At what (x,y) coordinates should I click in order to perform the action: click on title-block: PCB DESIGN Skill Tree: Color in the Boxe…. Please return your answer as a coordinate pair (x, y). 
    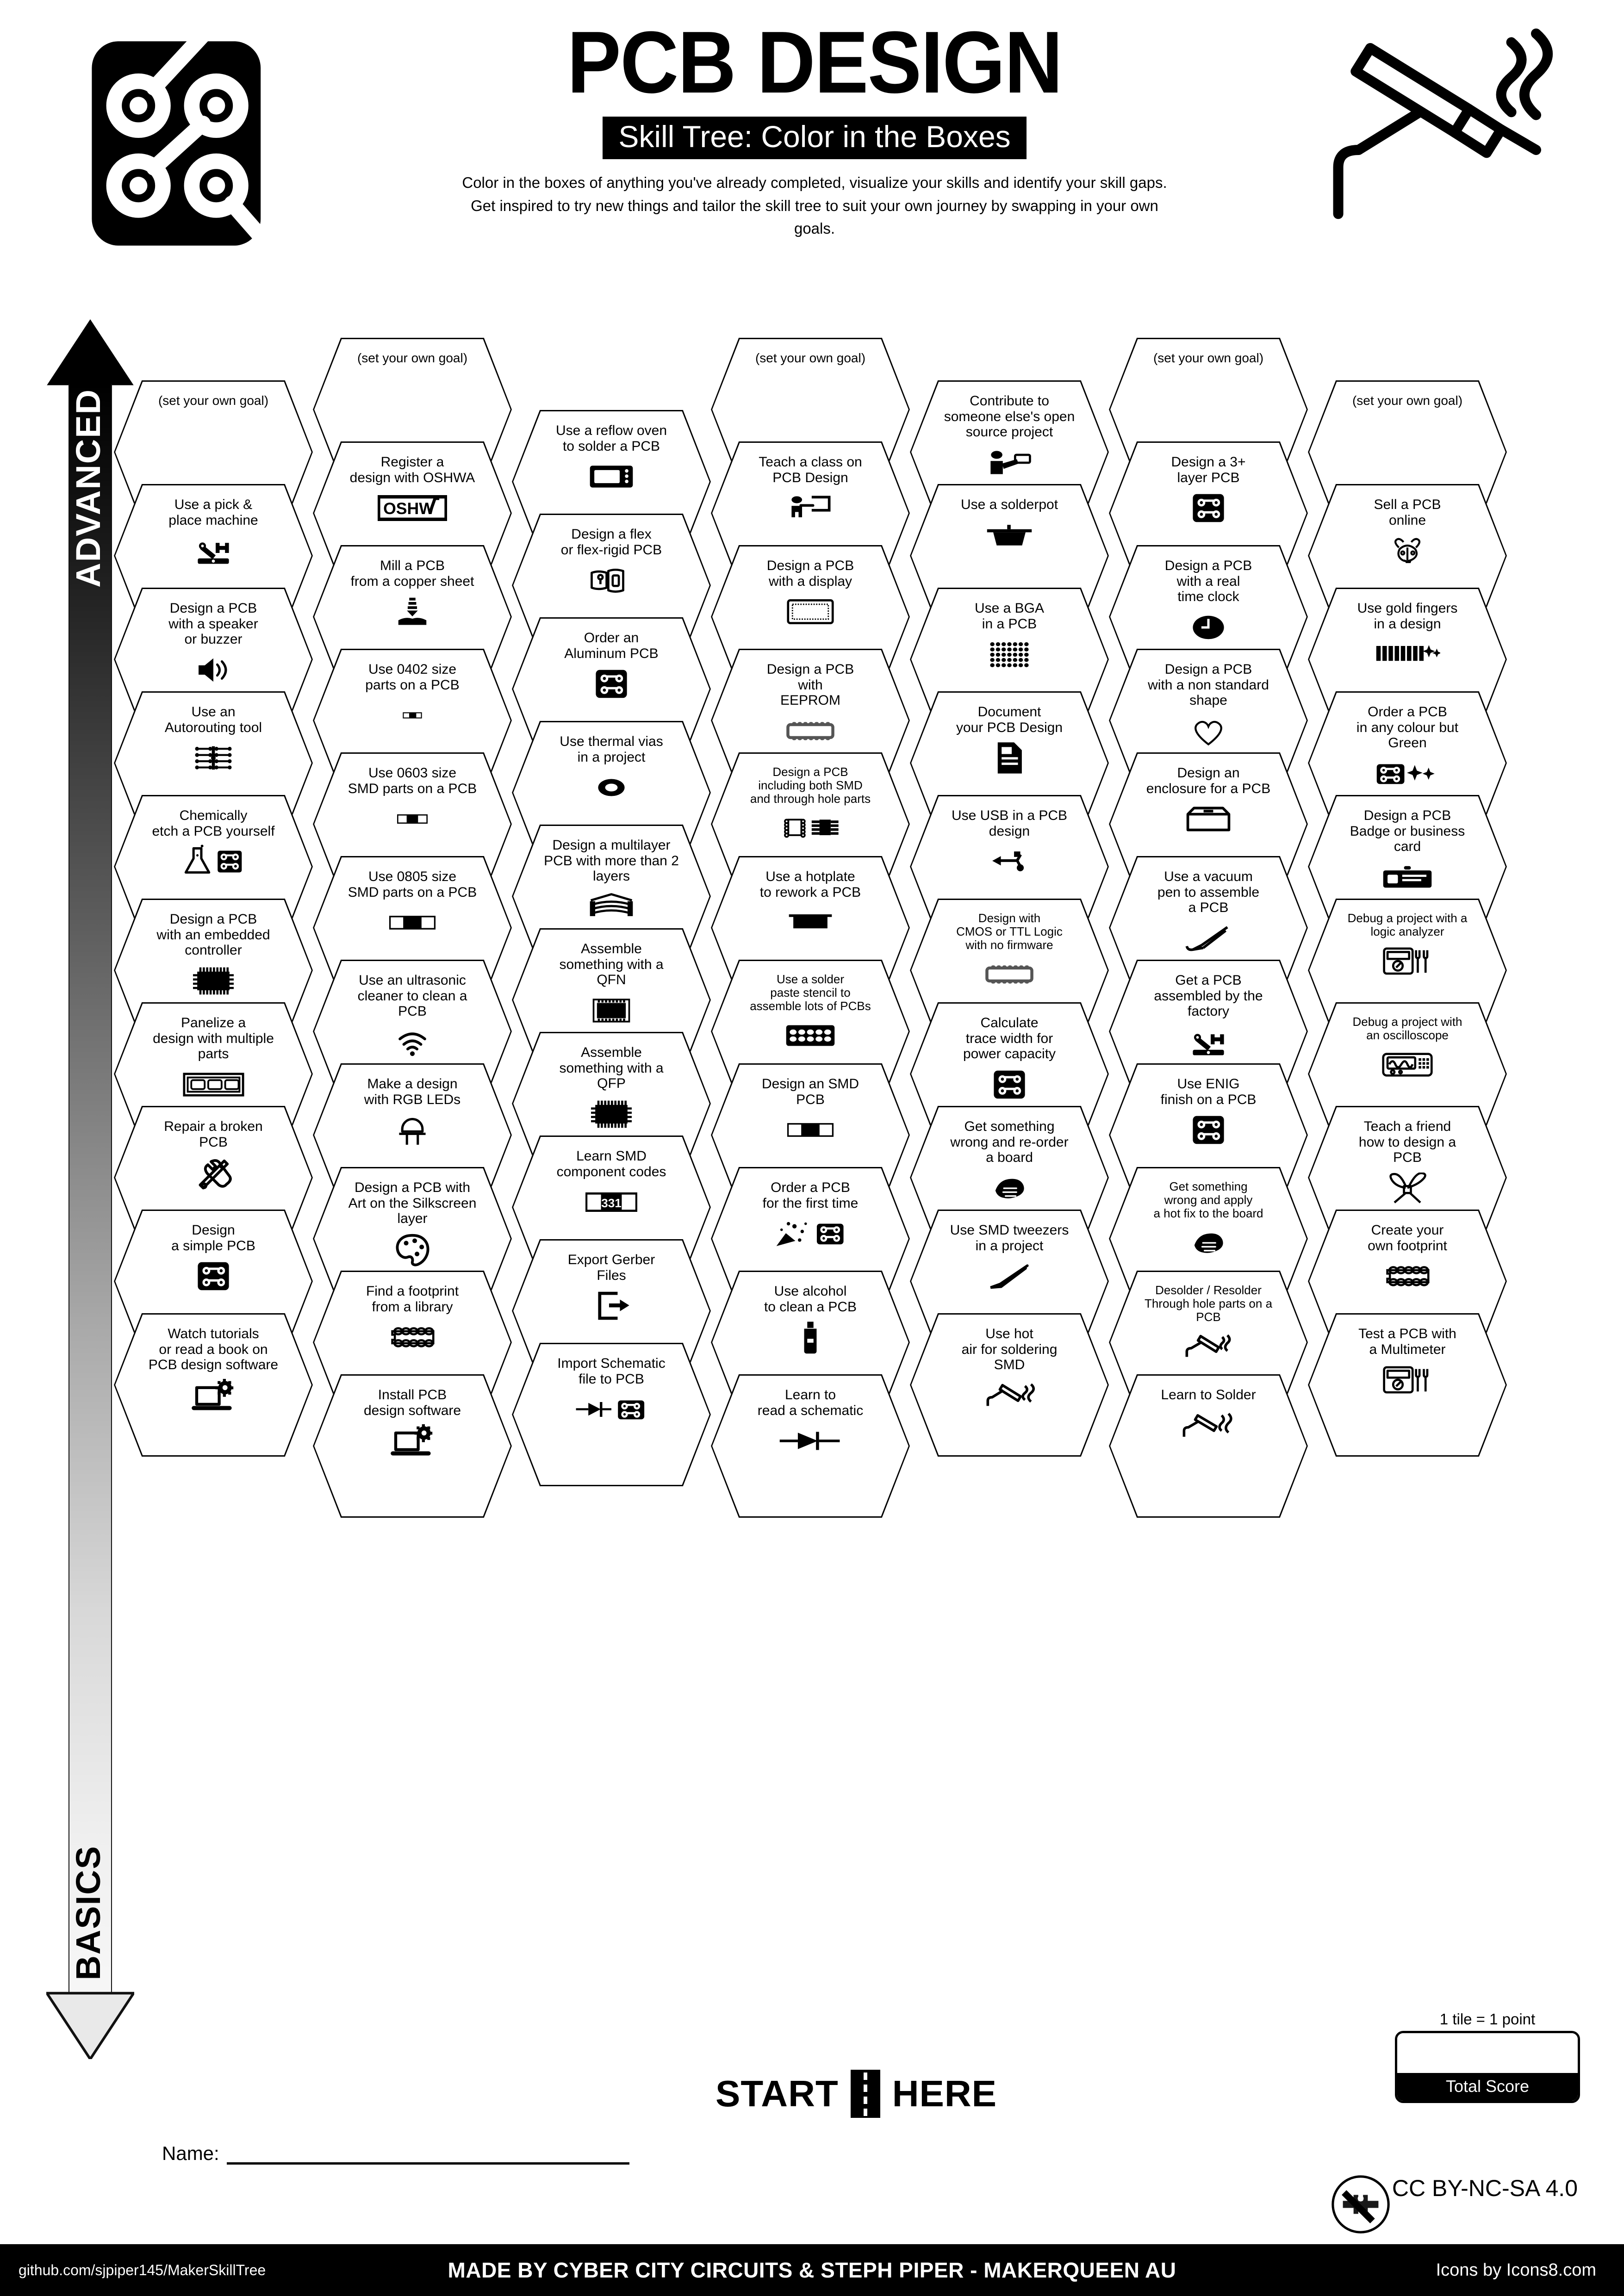
    Looking at the image, I should click on (814, 129).